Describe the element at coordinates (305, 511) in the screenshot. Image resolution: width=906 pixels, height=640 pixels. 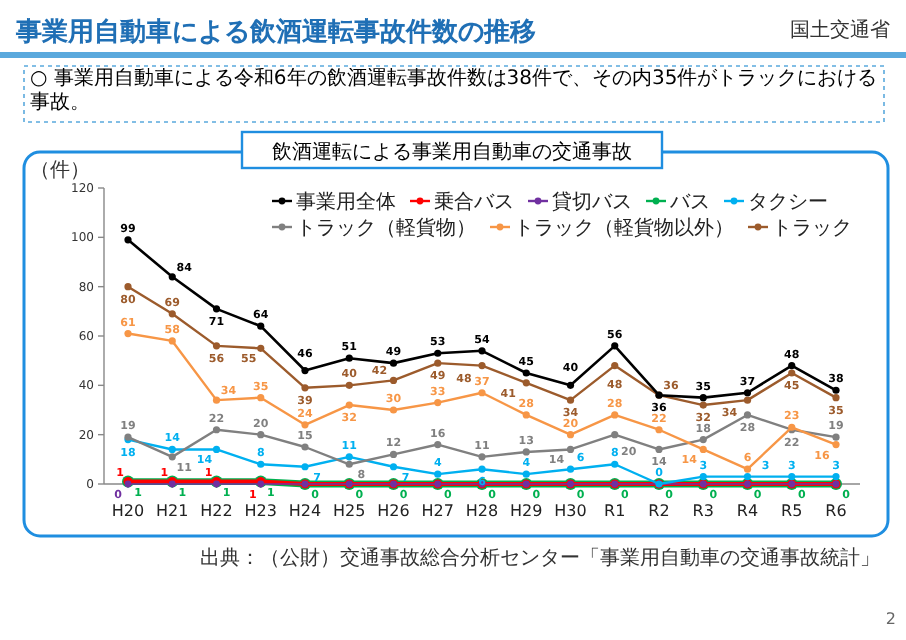
I see `x-tick-label: H24` at that location.